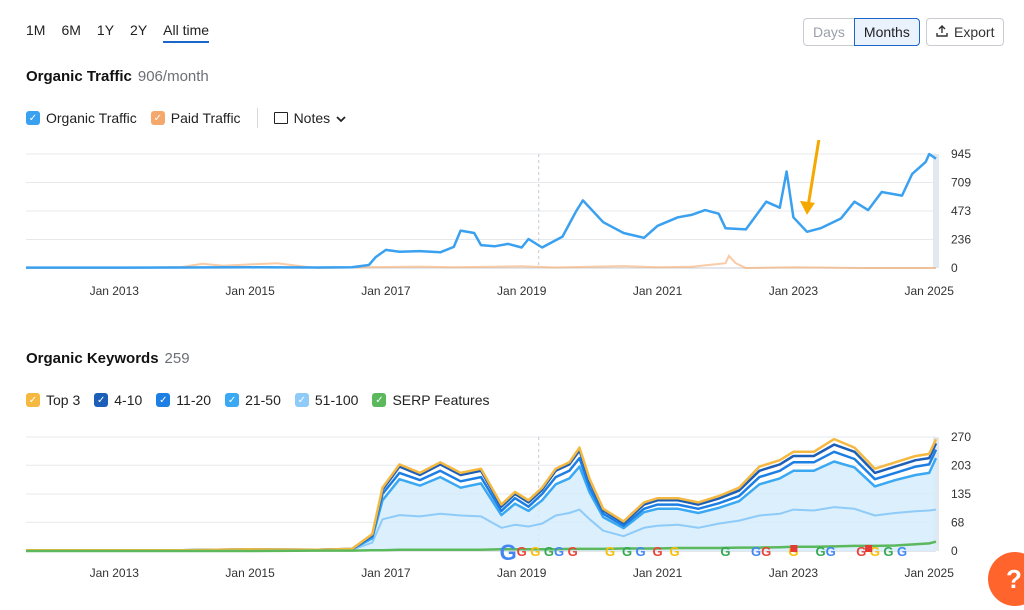  I want to click on legend-paid-traffic: ✓ Paid Traffic, so click(195, 118).